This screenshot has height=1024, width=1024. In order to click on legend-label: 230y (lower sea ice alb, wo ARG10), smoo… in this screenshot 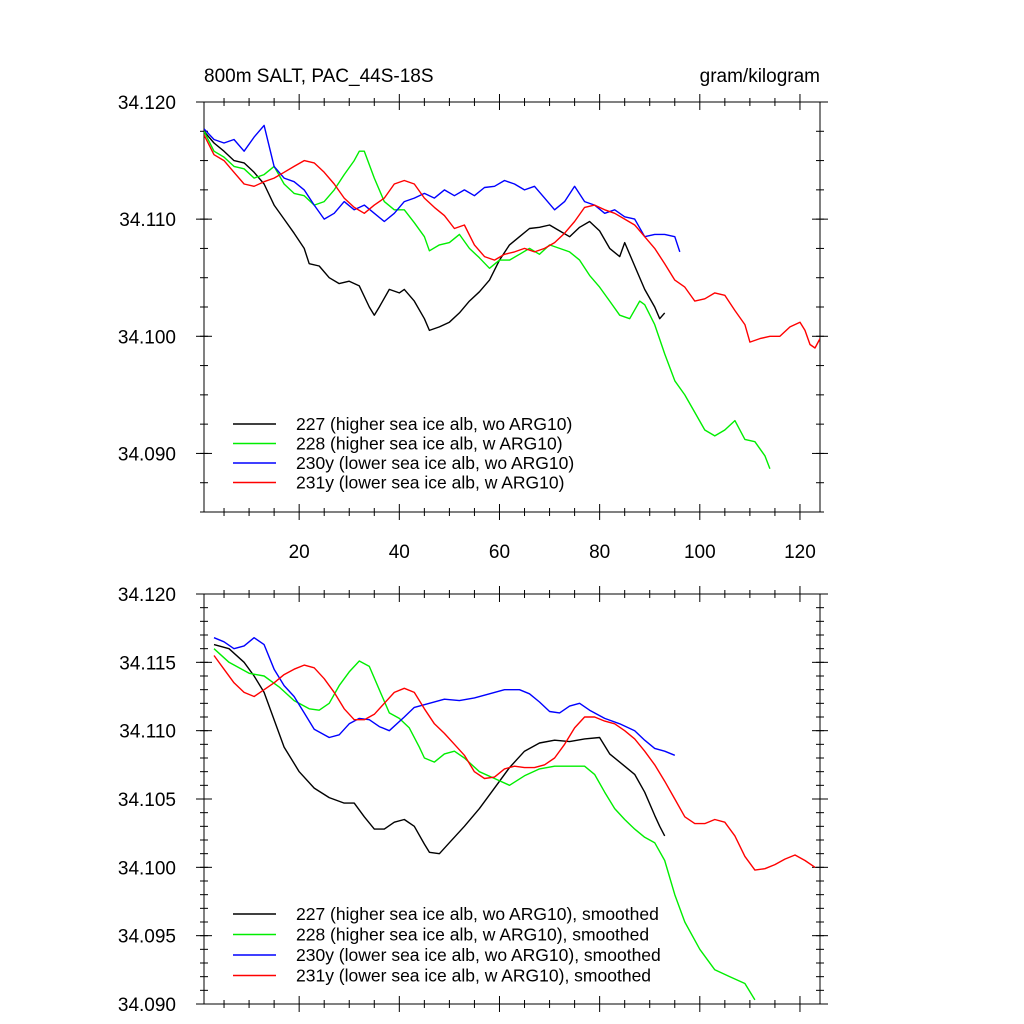, I will do `click(478, 955)`.